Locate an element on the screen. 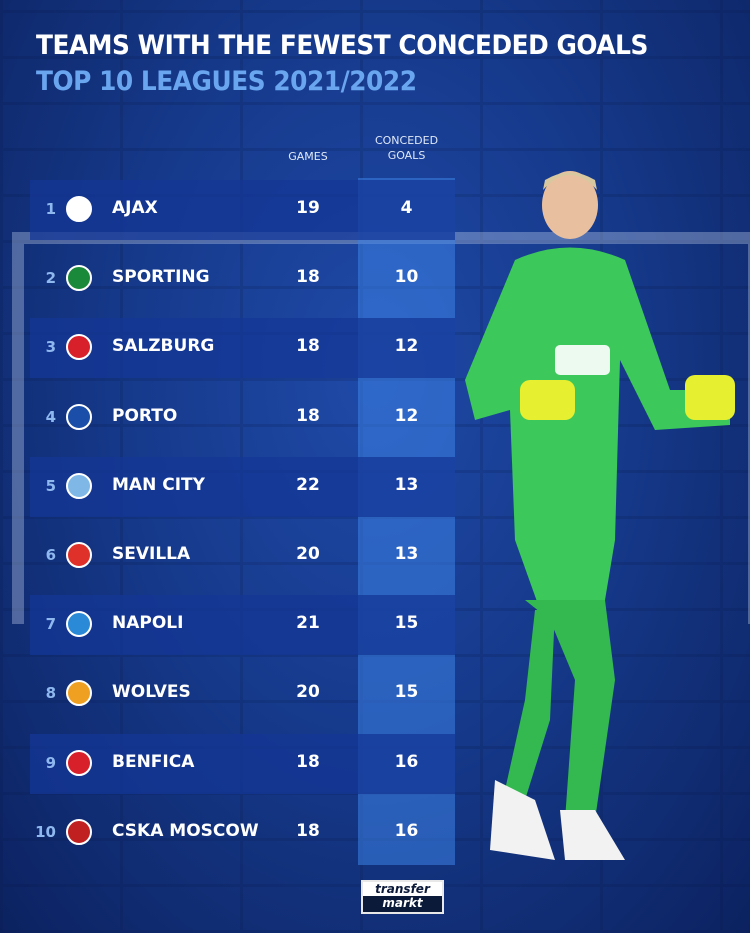 Image resolution: width=750 pixels, height=933 pixels. table-row: 1 AJAX 19 4 is located at coordinates (242, 210).